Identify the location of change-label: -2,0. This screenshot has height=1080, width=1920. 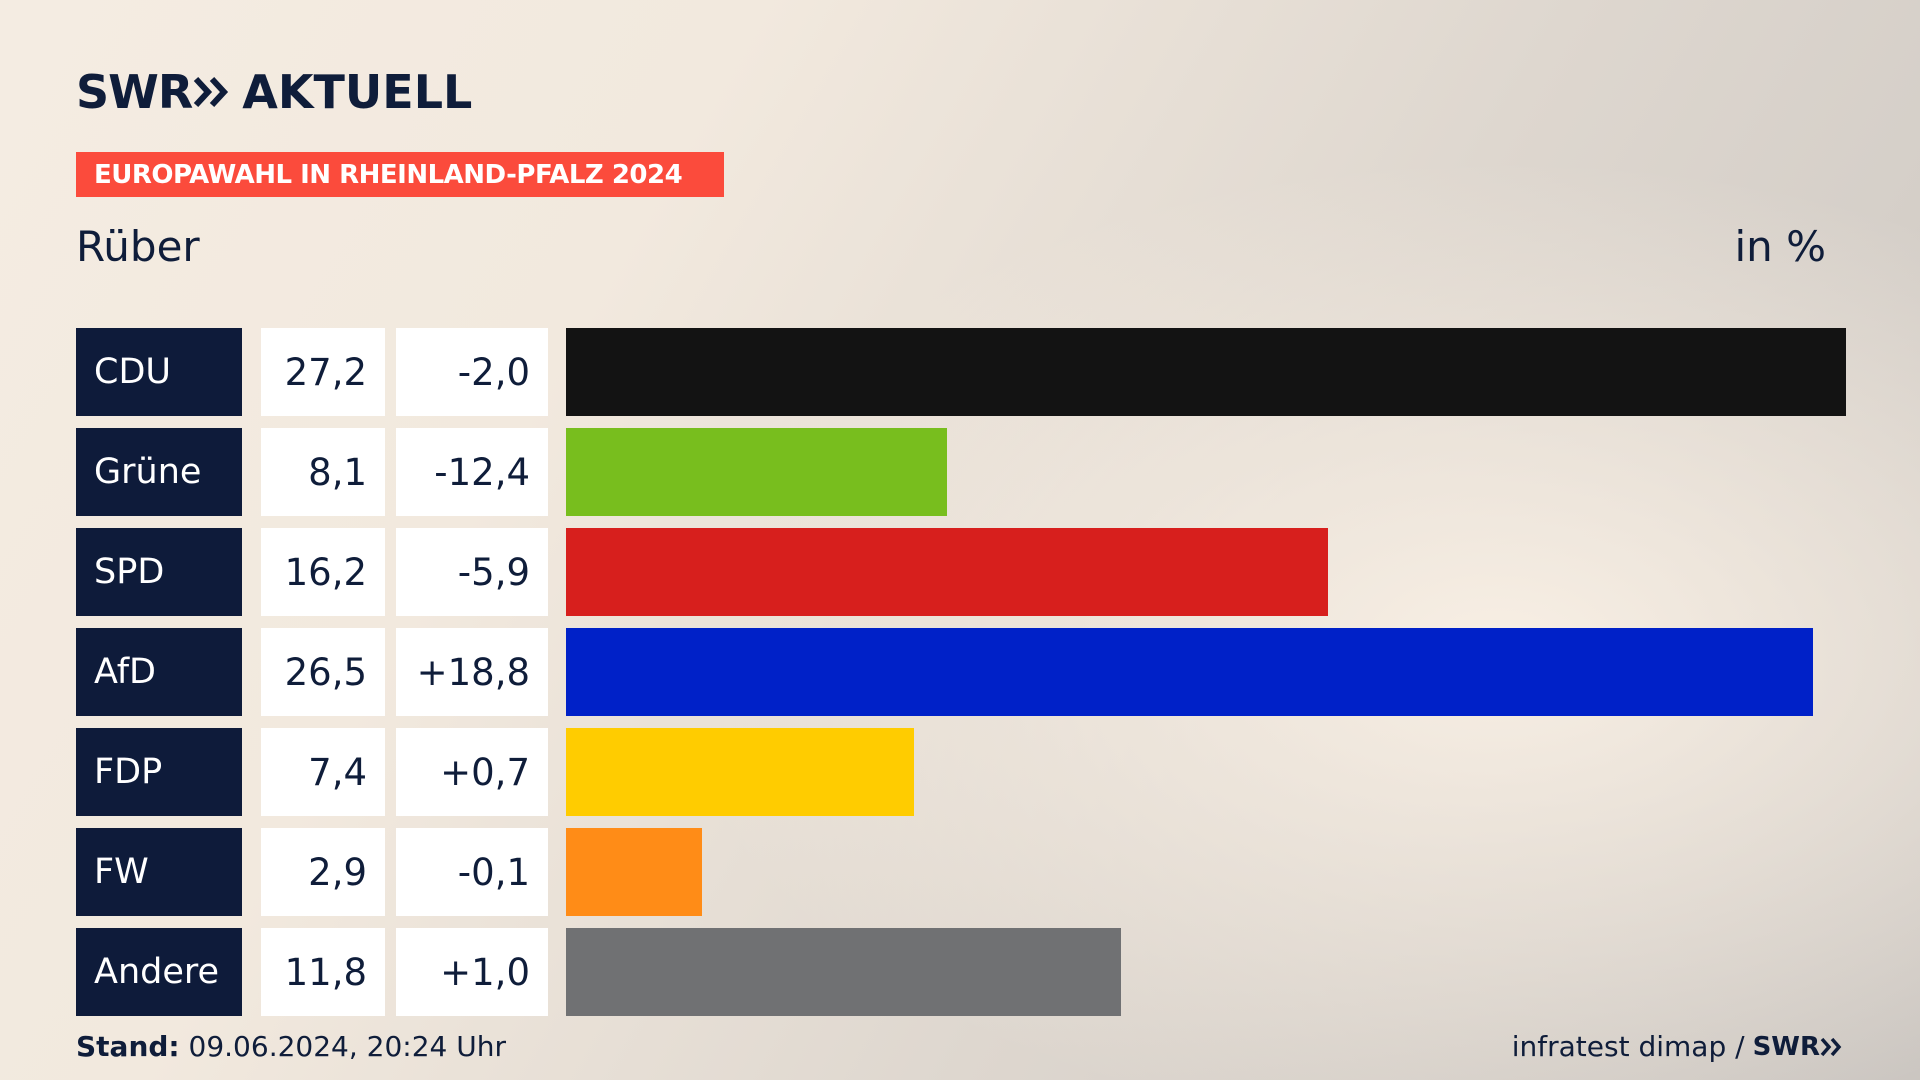
(472, 372).